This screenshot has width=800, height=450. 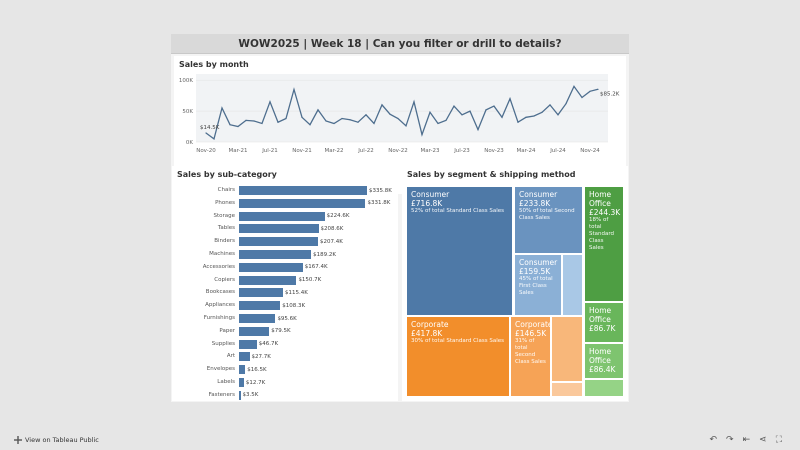 What do you see at coordinates (56, 440) in the screenshot?
I see `view-on-tableau-link: View on Tableau Public` at bounding box center [56, 440].